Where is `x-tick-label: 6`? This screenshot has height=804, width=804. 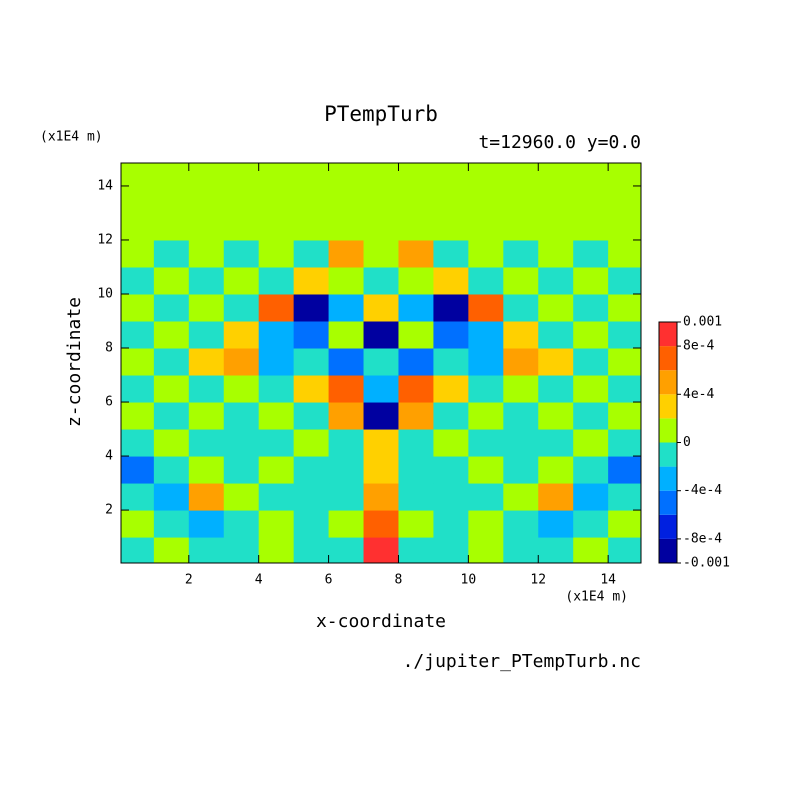
x-tick-label: 6 is located at coordinates (329, 580).